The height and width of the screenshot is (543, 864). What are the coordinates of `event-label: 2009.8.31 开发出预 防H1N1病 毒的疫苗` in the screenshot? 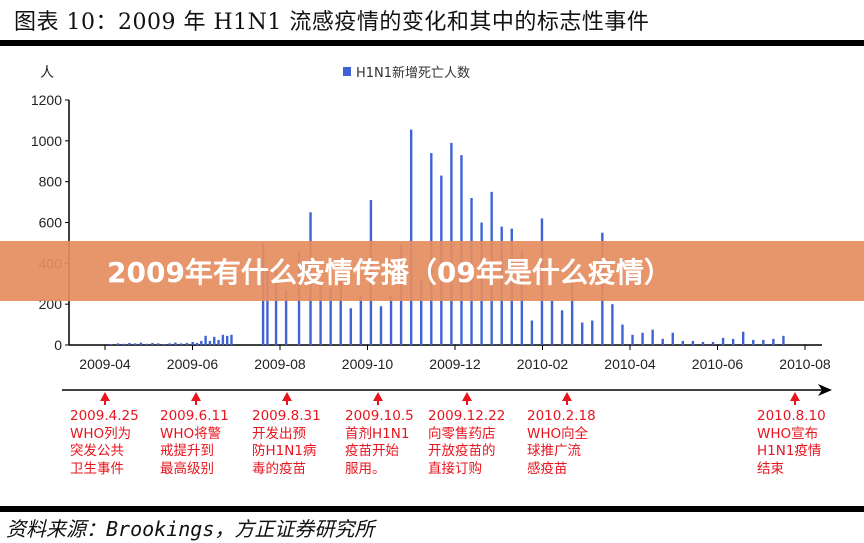 It's located at (286, 443).